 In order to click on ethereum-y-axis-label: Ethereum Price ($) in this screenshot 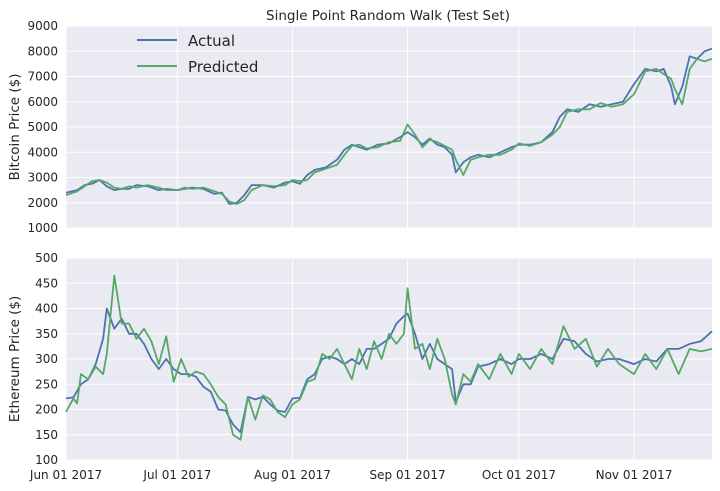, I will do `click(15, 359)`.